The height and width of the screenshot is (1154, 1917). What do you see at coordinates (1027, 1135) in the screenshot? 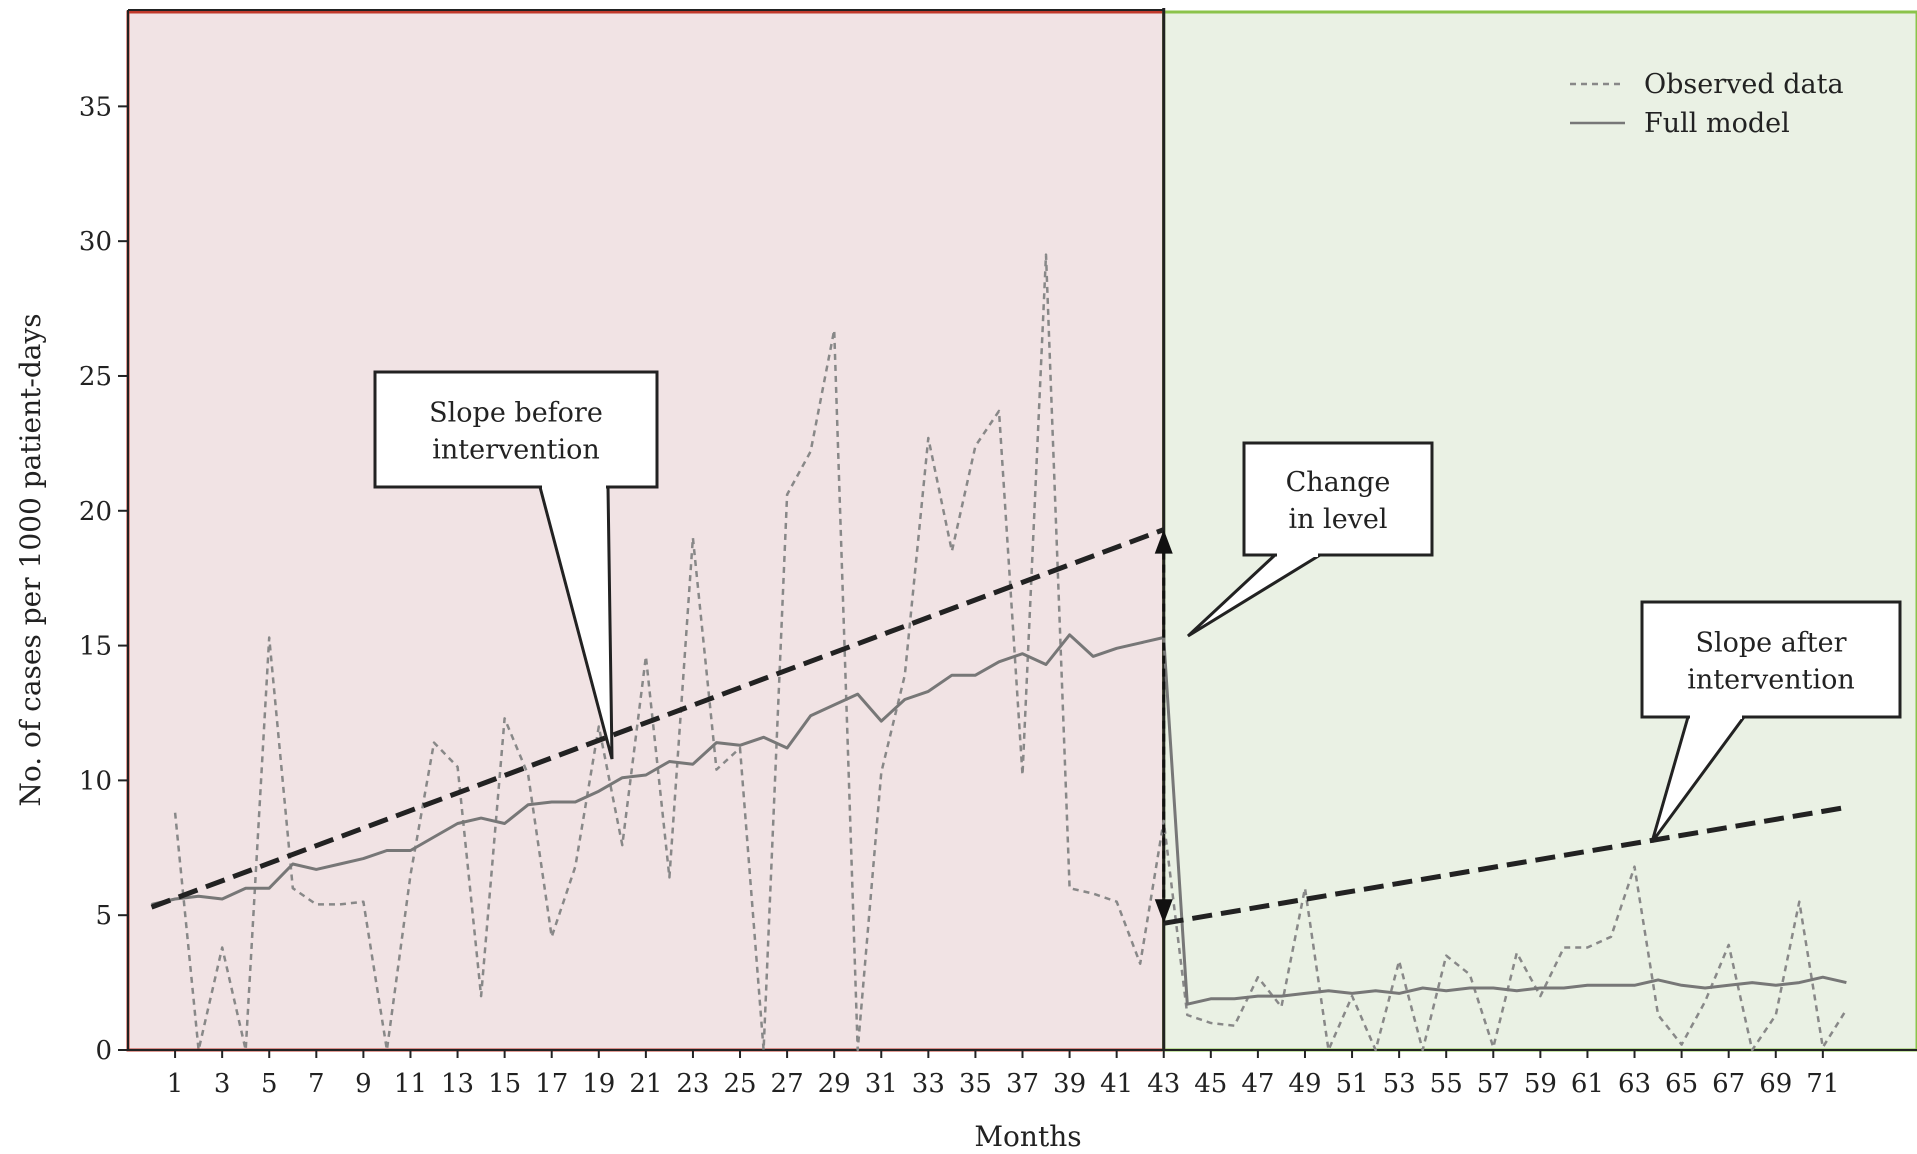
I see `x-axis-title: Months` at bounding box center [1027, 1135].